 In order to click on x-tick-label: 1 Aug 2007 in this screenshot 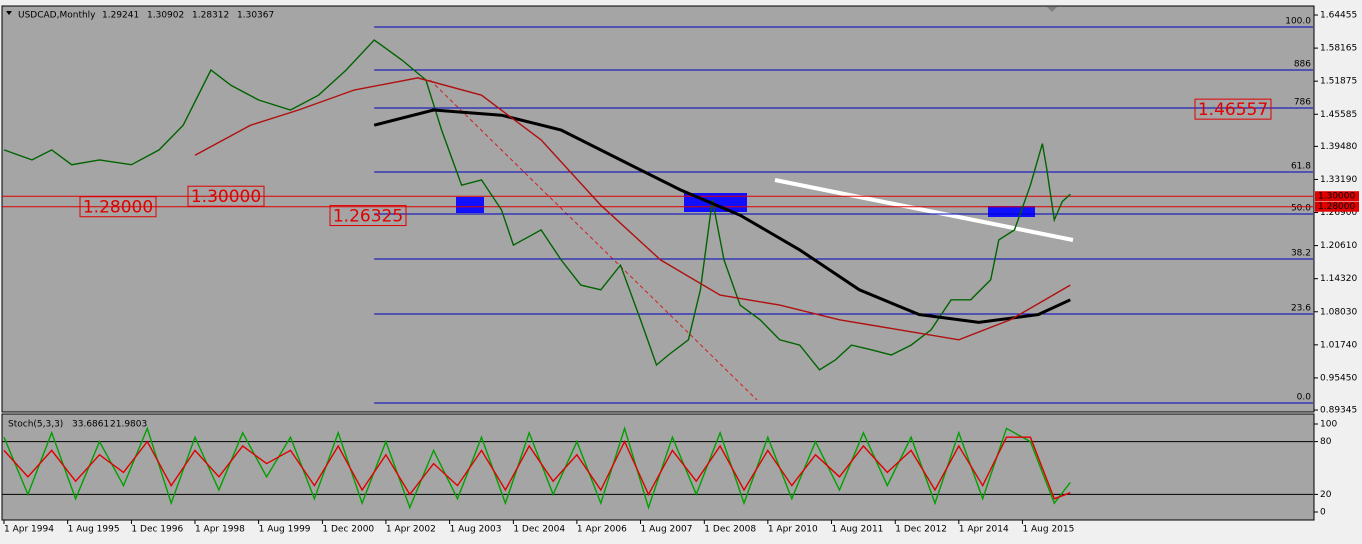, I will do `click(667, 530)`.